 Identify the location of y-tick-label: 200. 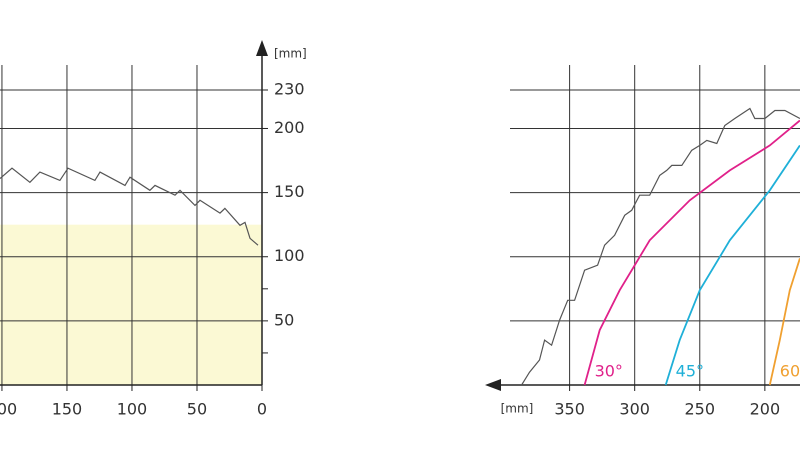
(289, 127).